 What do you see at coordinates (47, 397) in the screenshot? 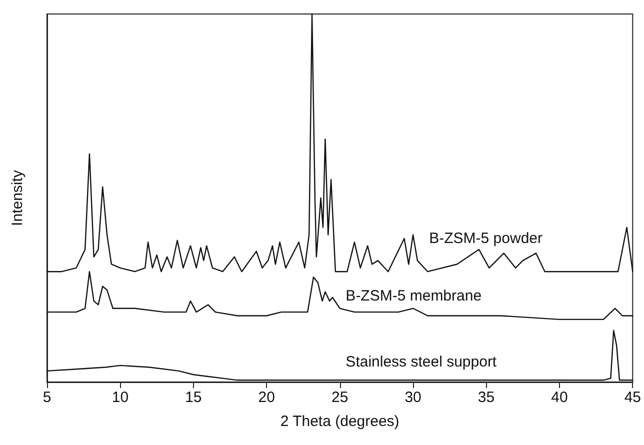
I see `x-tick-label: 5` at bounding box center [47, 397].